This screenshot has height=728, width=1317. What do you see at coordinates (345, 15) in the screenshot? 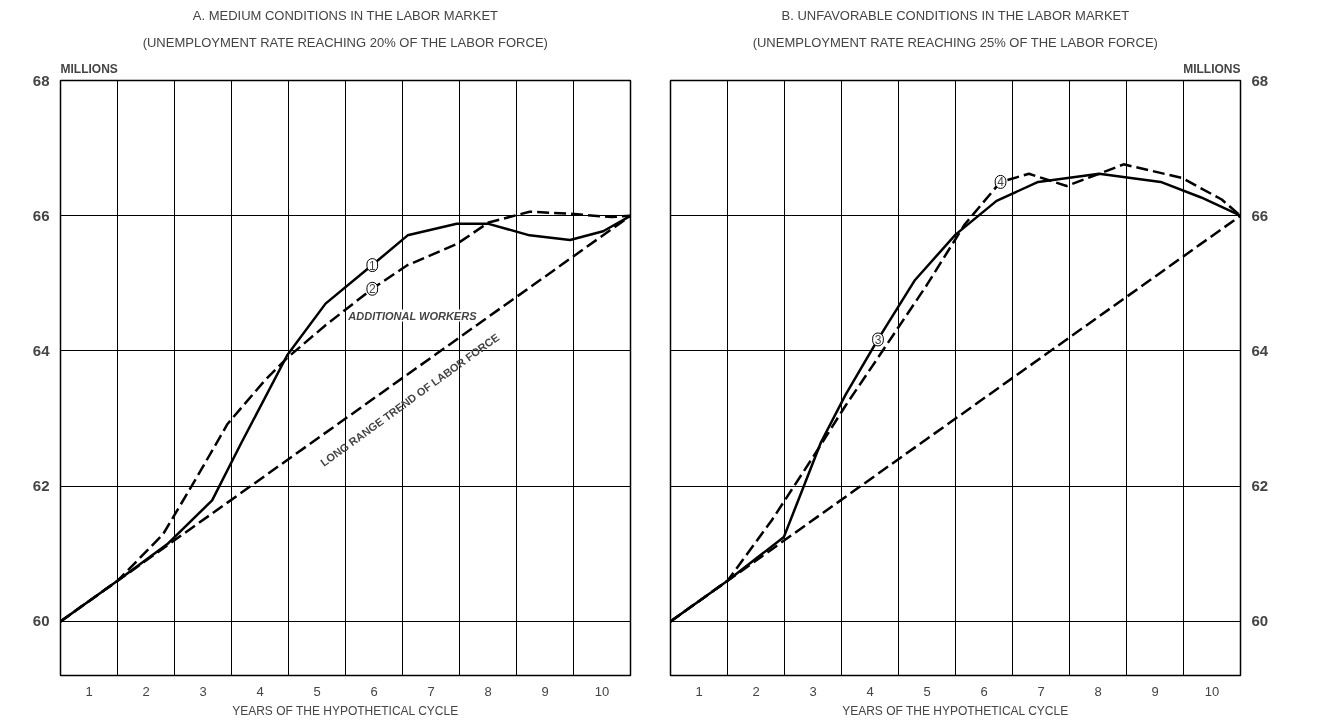
I see `chart-title: A. MEDIUM CONDITIONS IN THE LABOR MARKET` at bounding box center [345, 15].